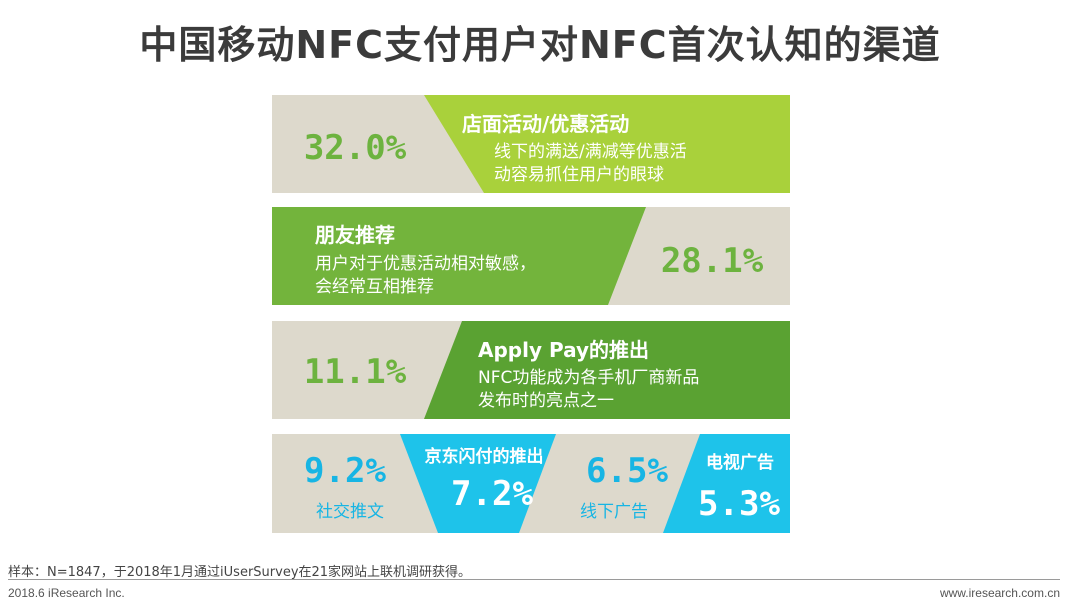 The width and height of the screenshot is (1080, 609). What do you see at coordinates (425, 264) in the screenshot?
I see `row2-desc-line1: 用户对于优惠活动相对敏感，` at bounding box center [425, 264].